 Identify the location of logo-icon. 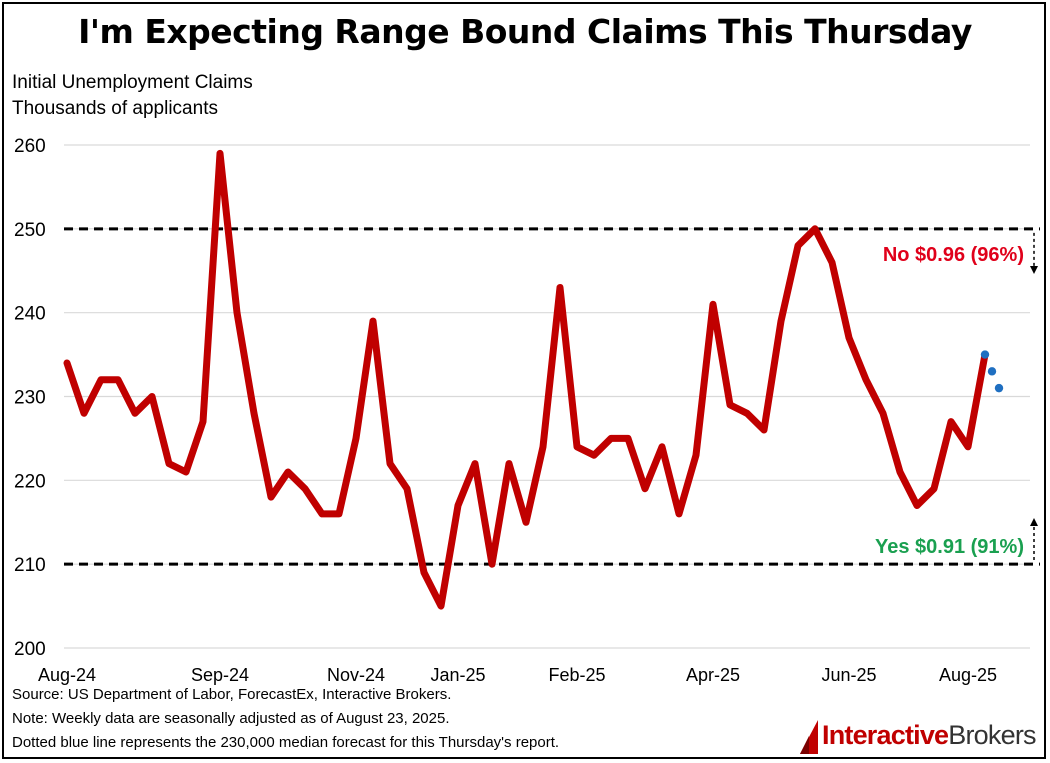
(809, 737).